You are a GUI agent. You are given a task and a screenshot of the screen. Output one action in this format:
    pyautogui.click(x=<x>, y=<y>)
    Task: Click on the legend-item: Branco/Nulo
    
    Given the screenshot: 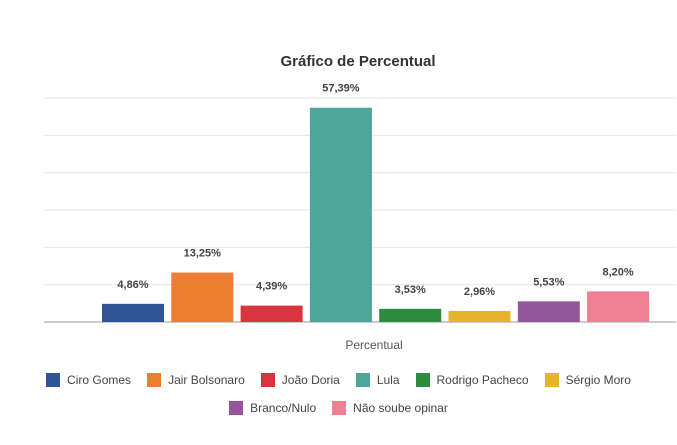 What is the action you would take?
    pyautogui.click(x=272, y=408)
    